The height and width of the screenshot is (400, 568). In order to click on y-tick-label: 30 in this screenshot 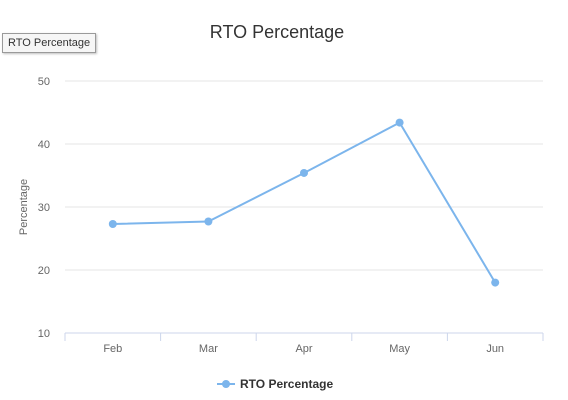, I will do `click(44, 208)`.